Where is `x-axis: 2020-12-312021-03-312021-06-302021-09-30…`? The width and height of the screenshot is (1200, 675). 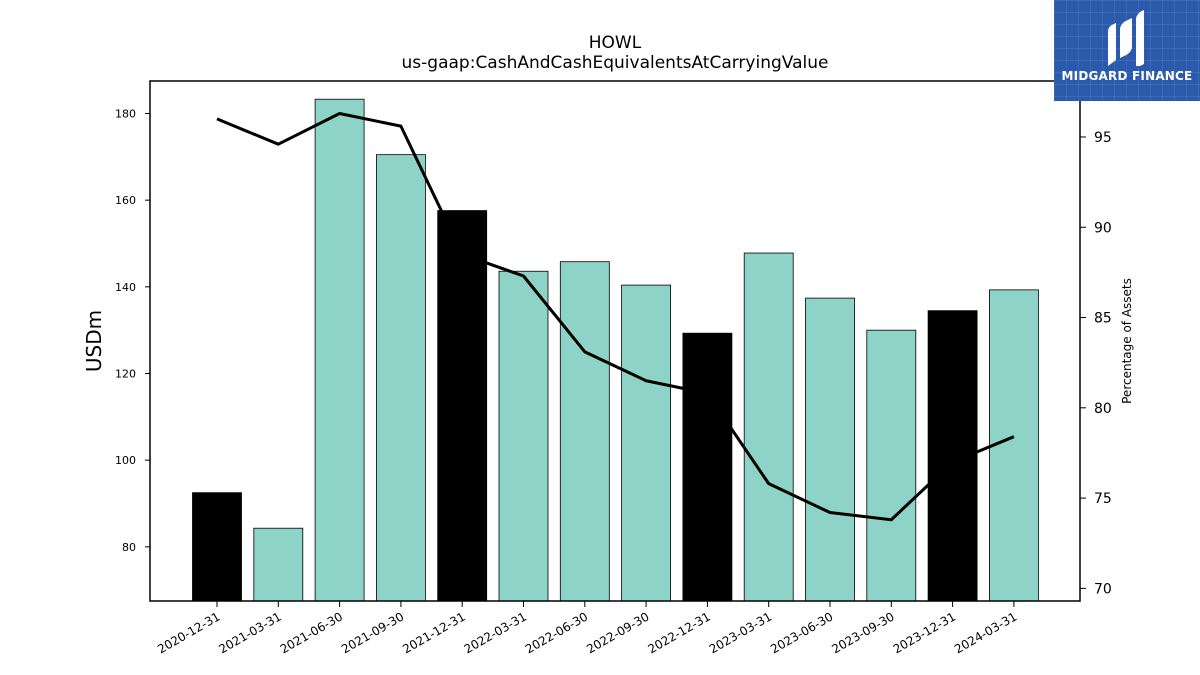
x-axis: 2020-12-312021-03-312021-06-302021-09-30… is located at coordinates (587, 628).